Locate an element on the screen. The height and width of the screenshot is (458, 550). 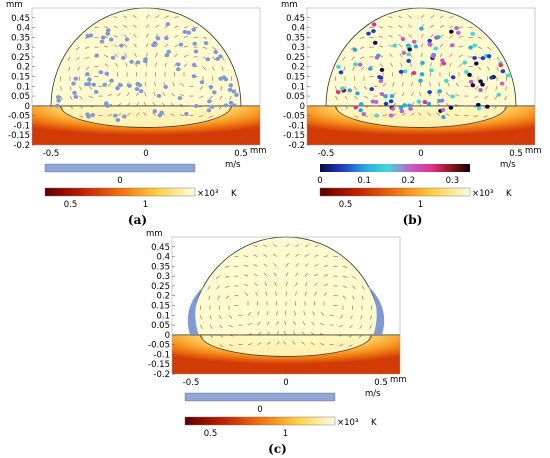
temperature-colorbar is located at coordinates (120, 192).